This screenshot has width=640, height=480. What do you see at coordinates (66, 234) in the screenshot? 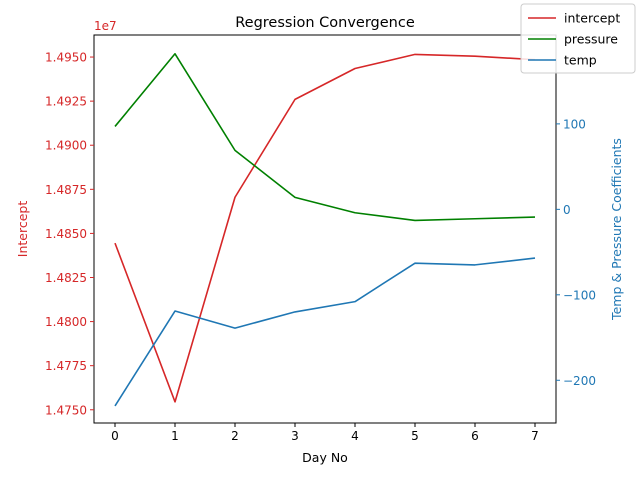
I see `left-y-tick-label: 1.4850` at bounding box center [66, 234].